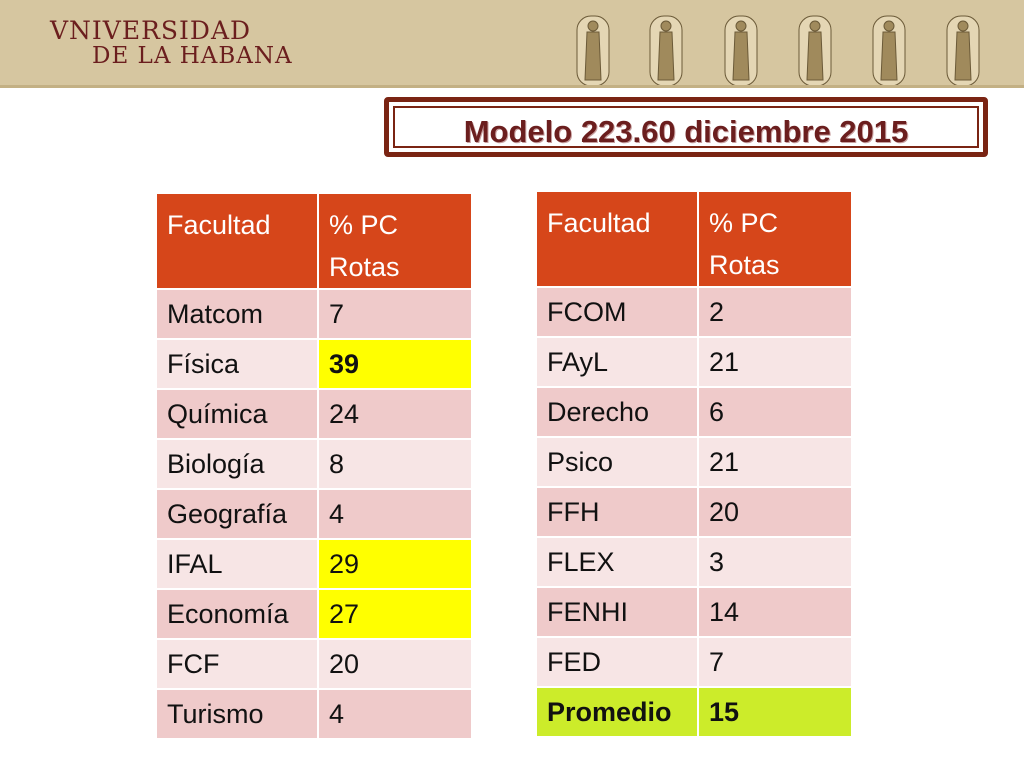  I want to click on slide-title: Modelo 223.60 diciembre 2015, so click(686, 131).